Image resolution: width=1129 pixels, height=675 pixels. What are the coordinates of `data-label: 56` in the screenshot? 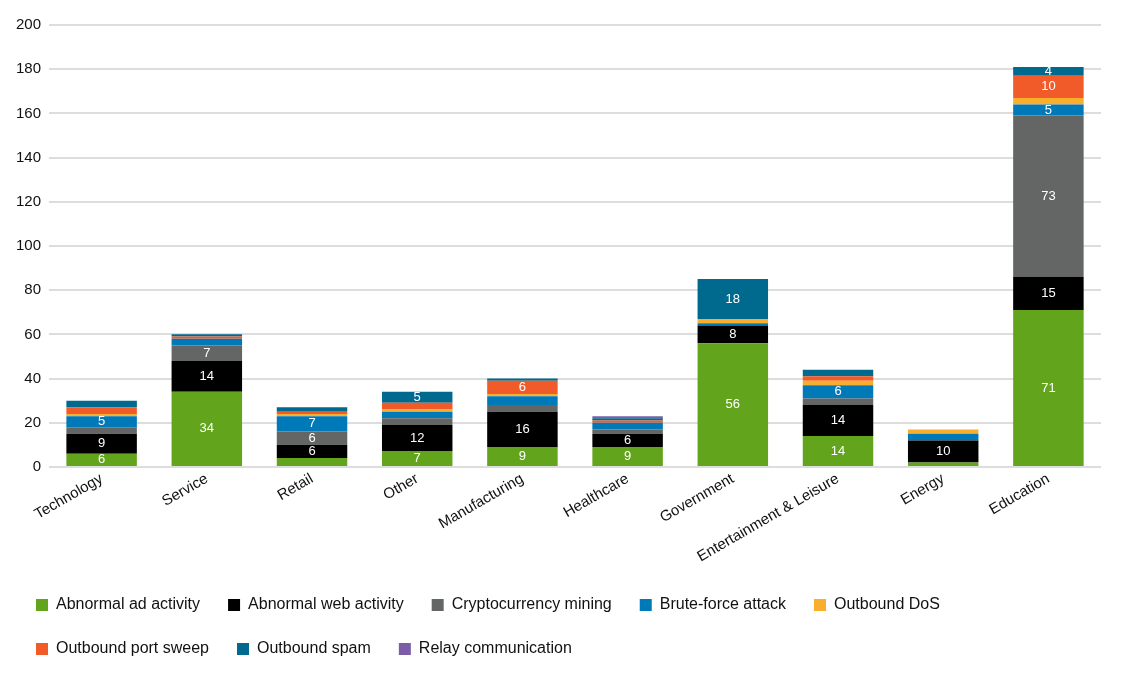 It's located at (733, 404).